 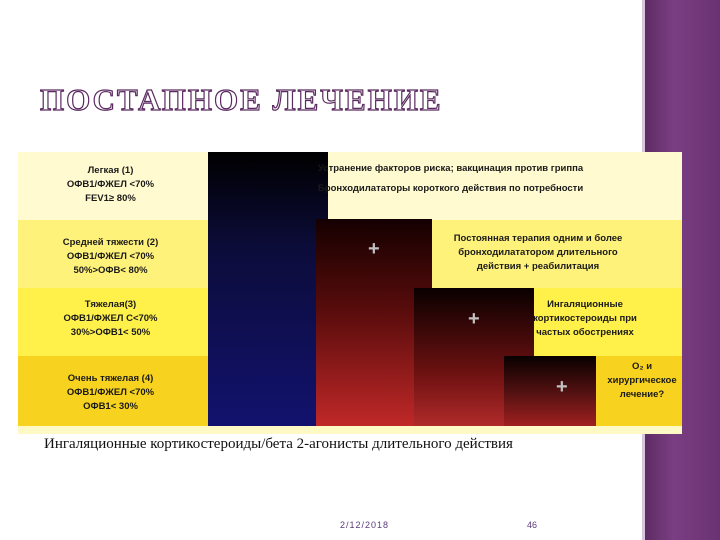 I want to click on footer-page-number: 46, so click(x=532, y=525).